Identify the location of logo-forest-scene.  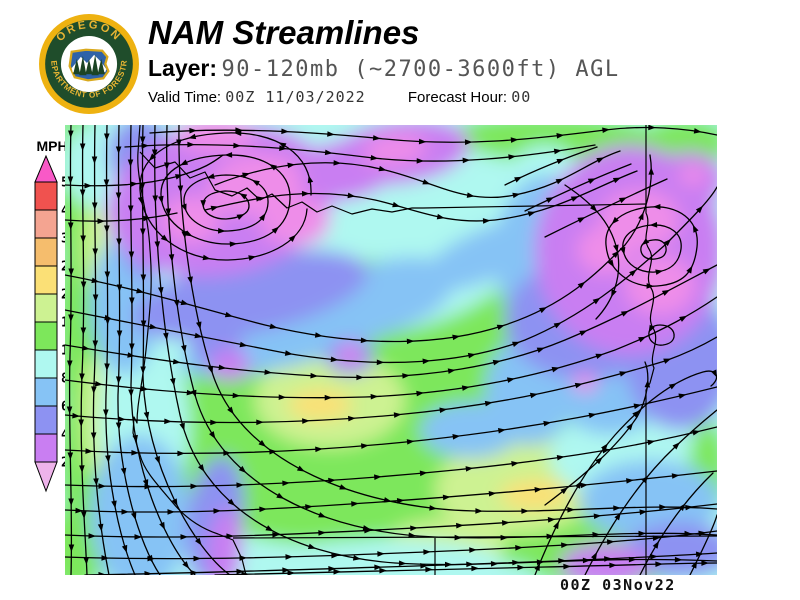
(89, 65).